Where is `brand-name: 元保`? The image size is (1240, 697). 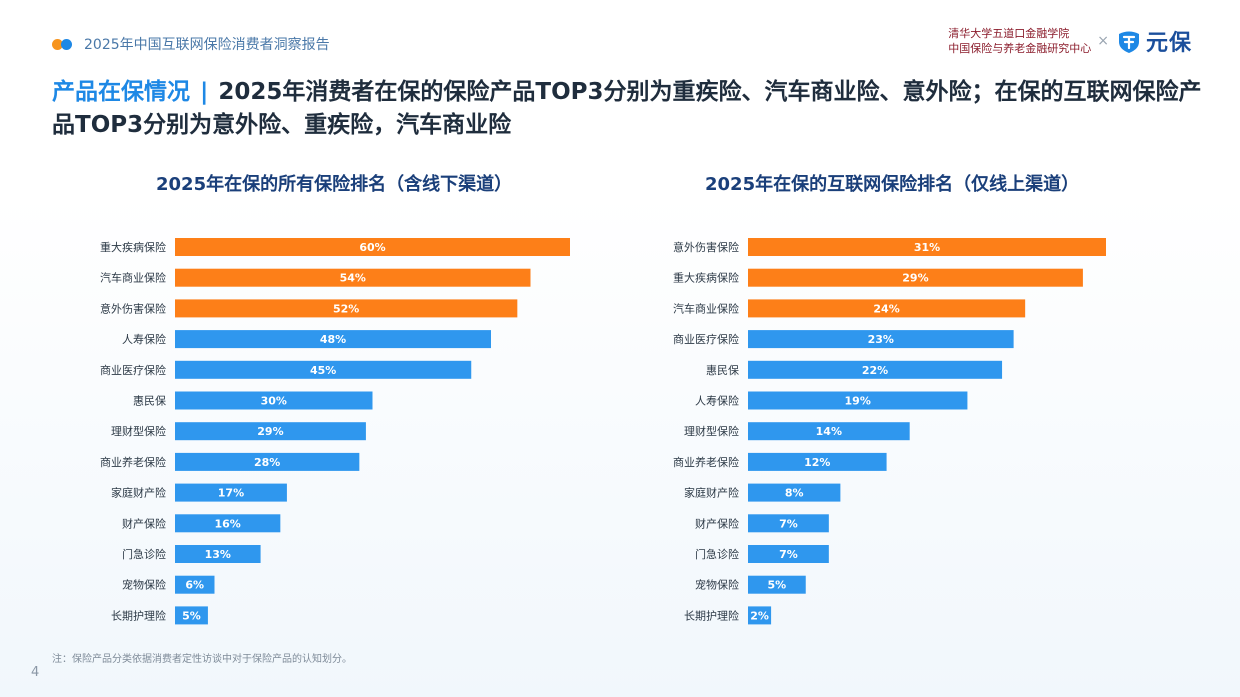
brand-name: 元保 is located at coordinates (1168, 43).